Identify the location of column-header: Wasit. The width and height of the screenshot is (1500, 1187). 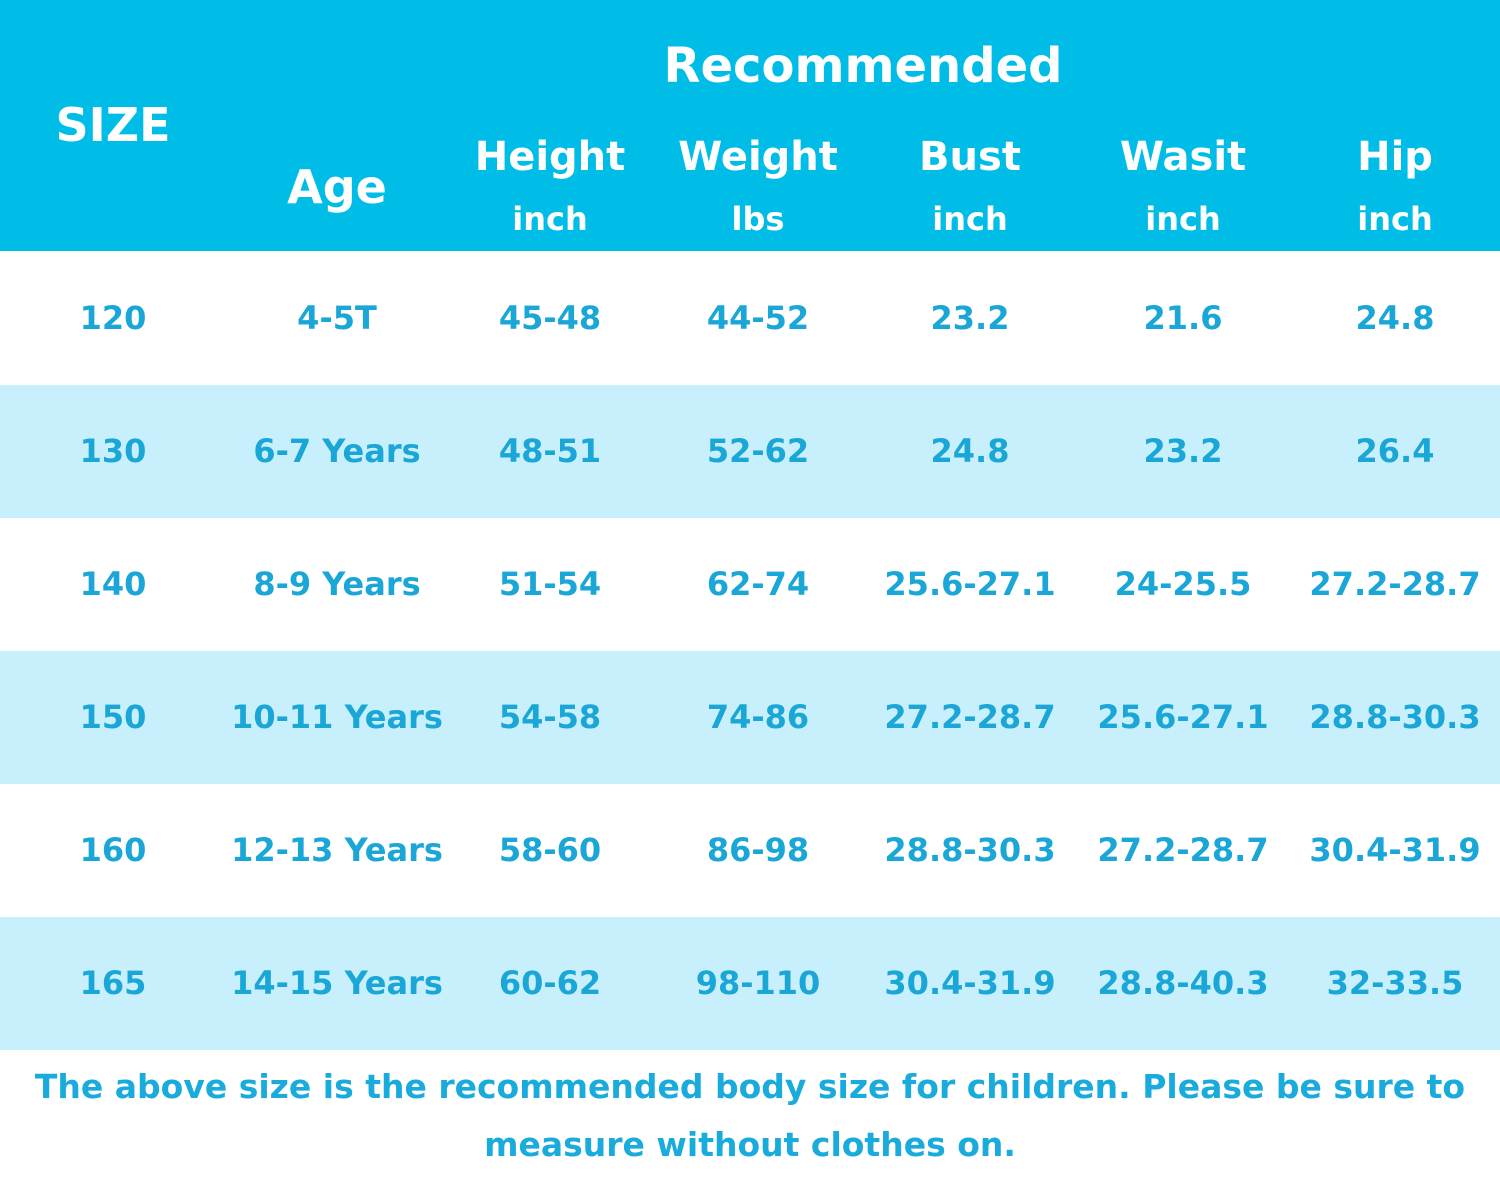
(1183, 157).